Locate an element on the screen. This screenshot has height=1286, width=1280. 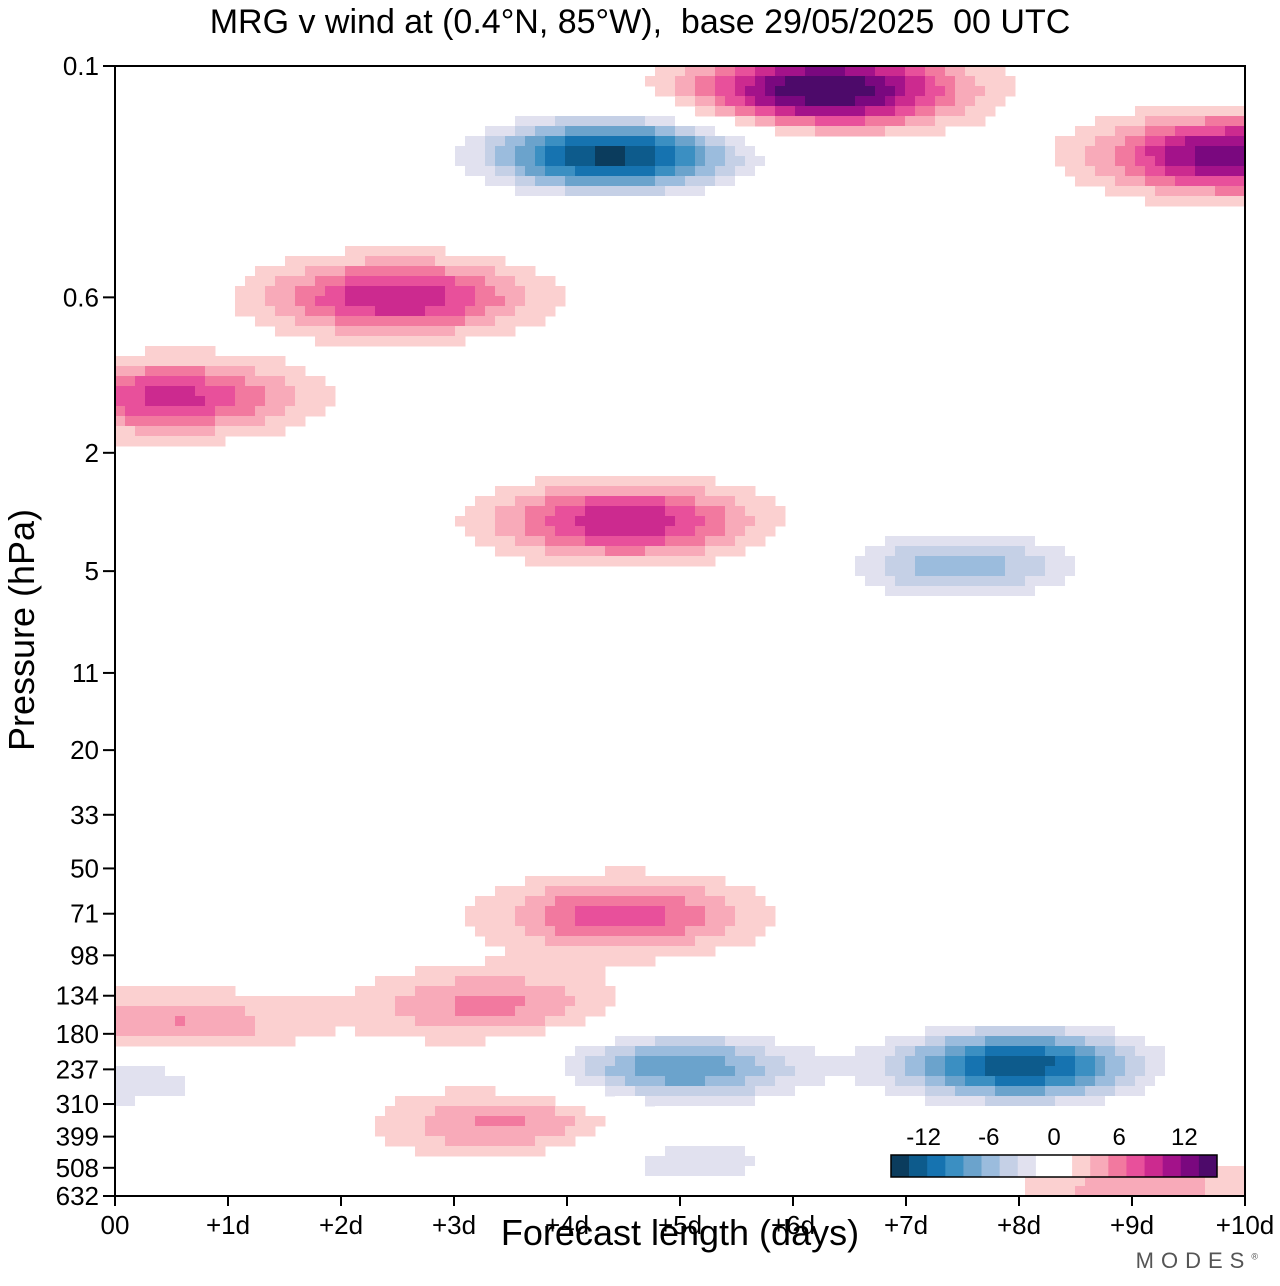
colorbar-swatch is located at coordinates (1117, 1166).